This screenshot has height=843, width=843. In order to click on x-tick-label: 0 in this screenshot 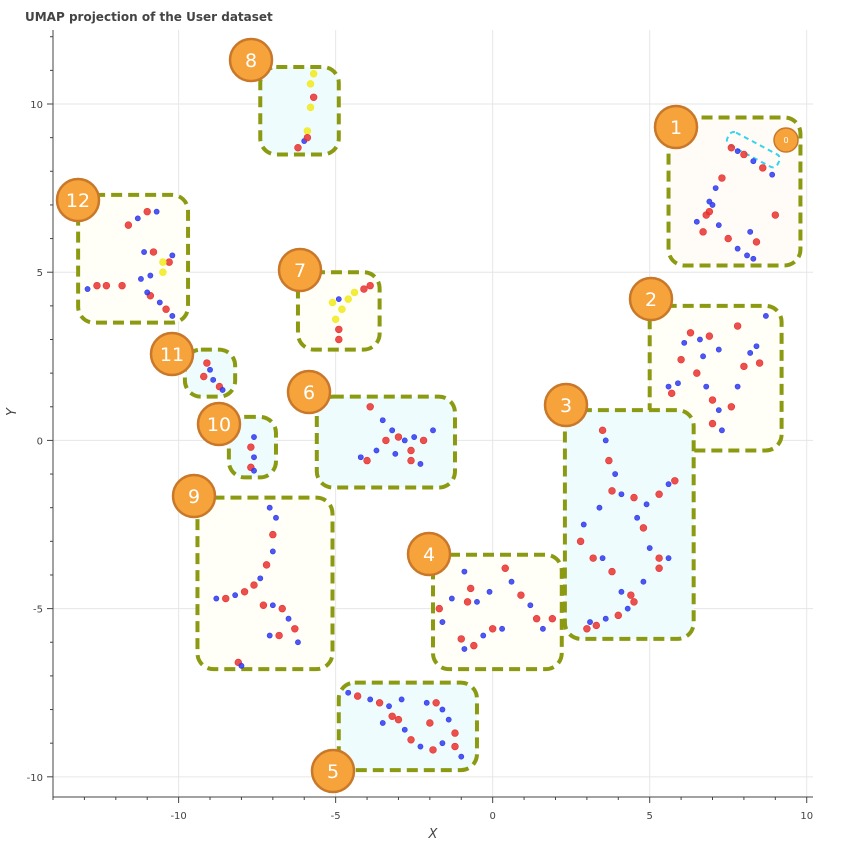, I will do `click(492, 816)`.